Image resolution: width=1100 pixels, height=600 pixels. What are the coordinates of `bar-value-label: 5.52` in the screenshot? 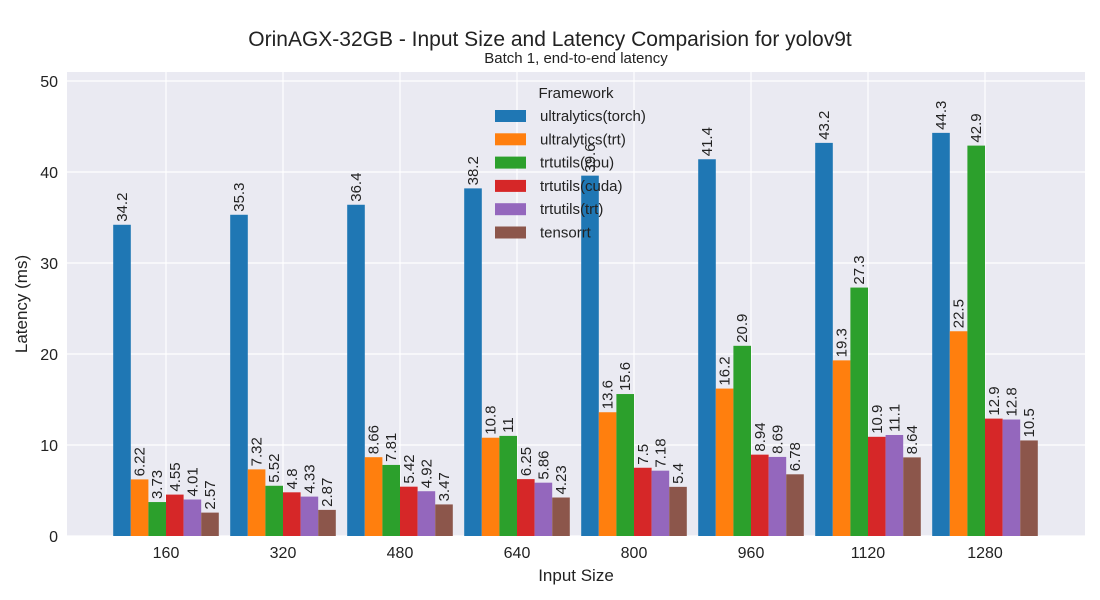 It's located at (274, 468).